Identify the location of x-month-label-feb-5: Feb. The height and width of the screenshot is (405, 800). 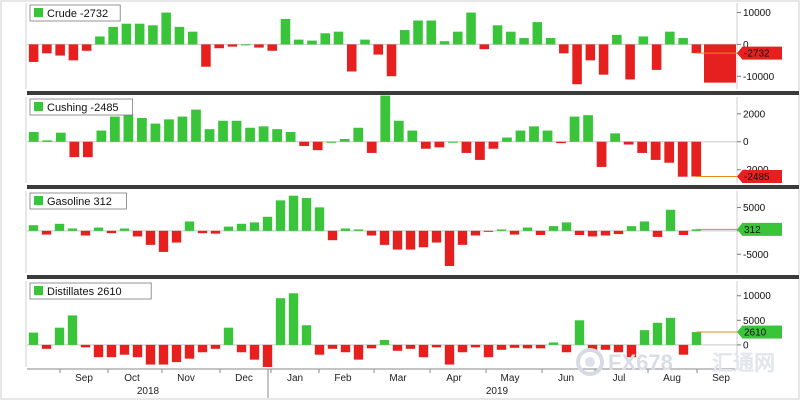
(343, 378).